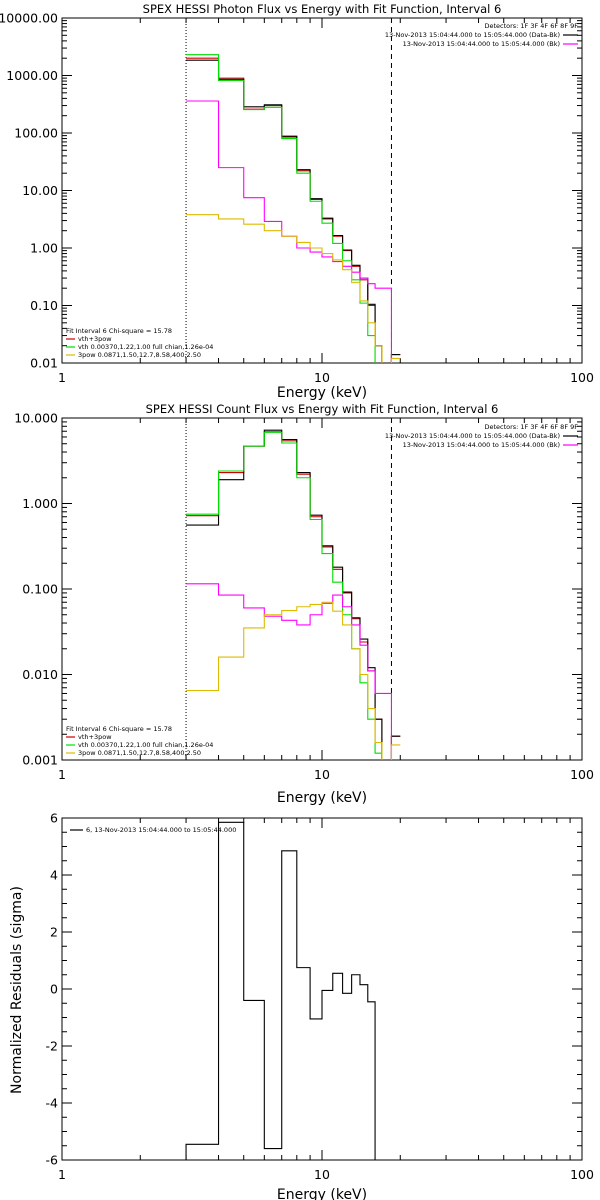 The height and width of the screenshot is (1200, 600). What do you see at coordinates (36, 133) in the screenshot?
I see `y-tick-label: 100.00` at bounding box center [36, 133].